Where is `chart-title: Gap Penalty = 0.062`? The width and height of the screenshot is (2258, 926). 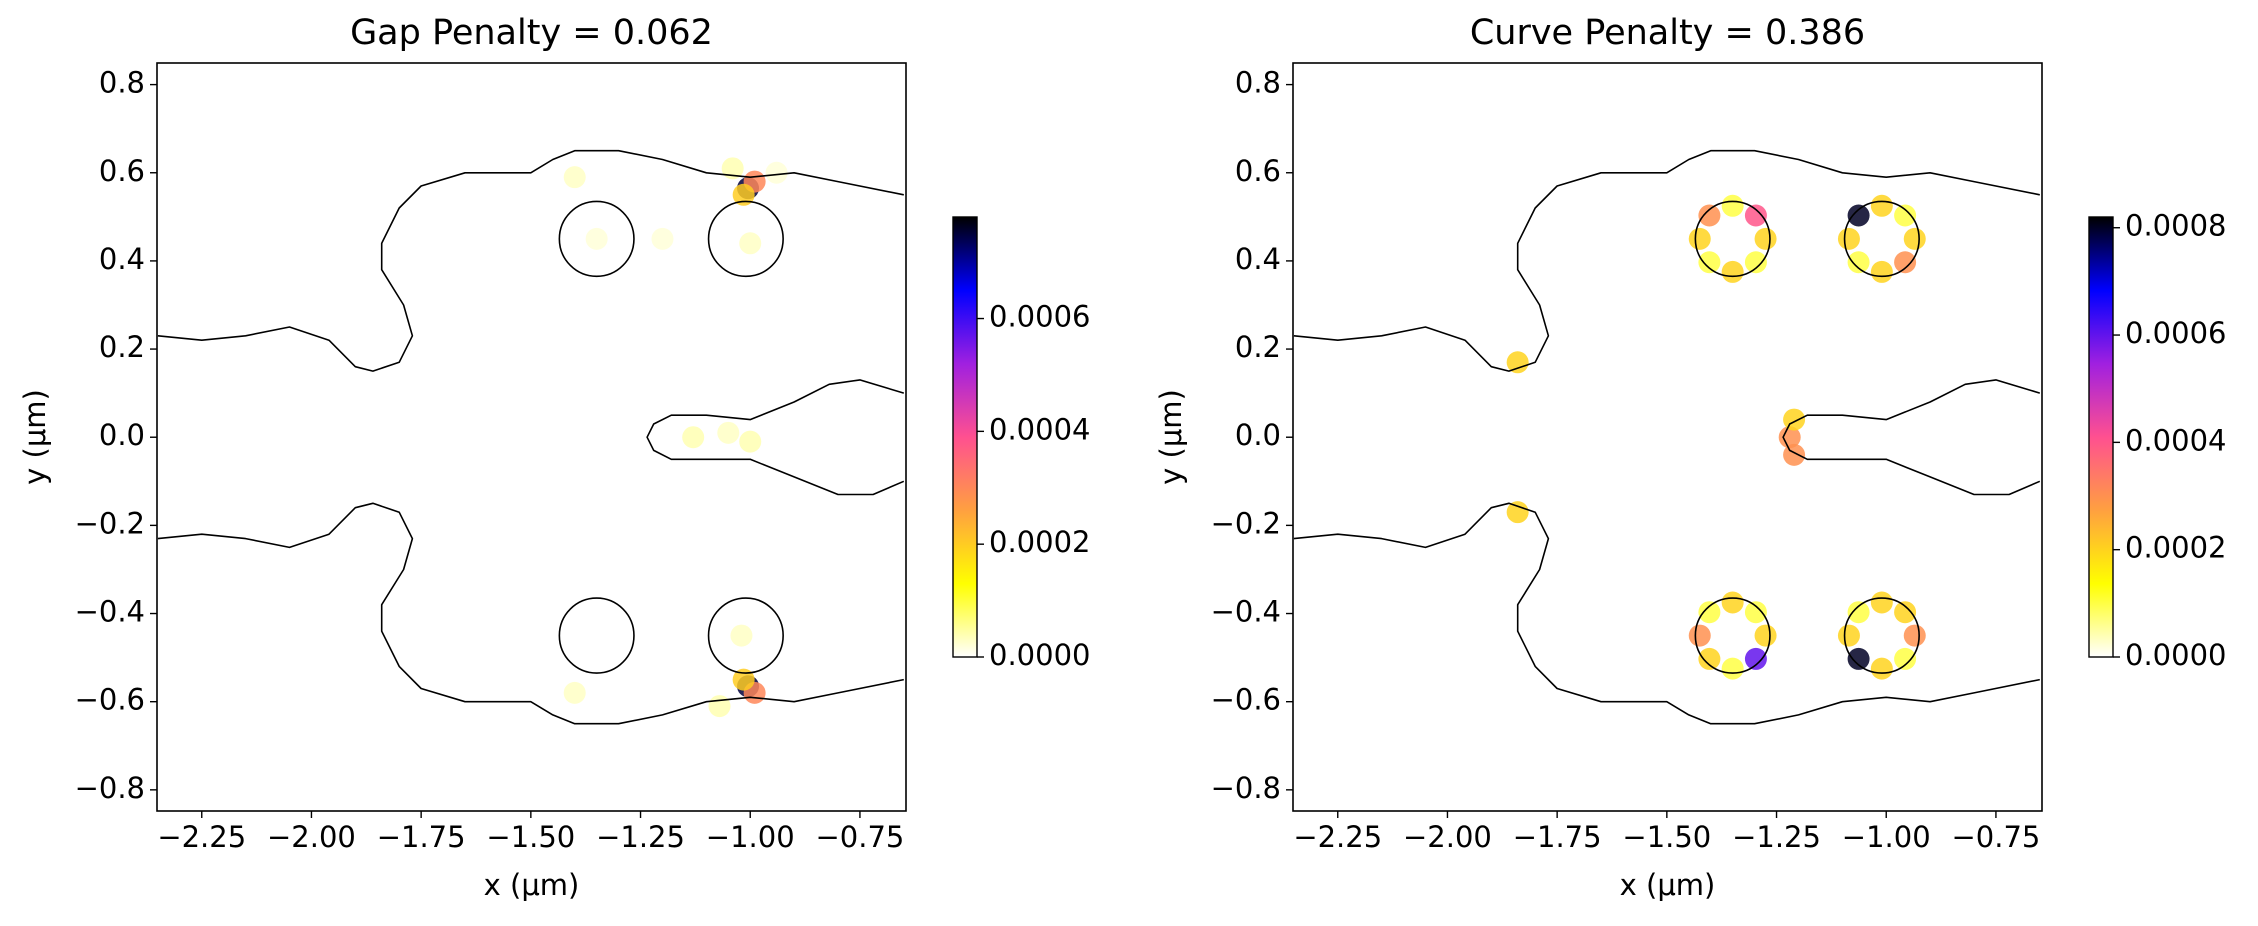 chart-title: Gap Penalty = 0.062 is located at coordinates (531, 33).